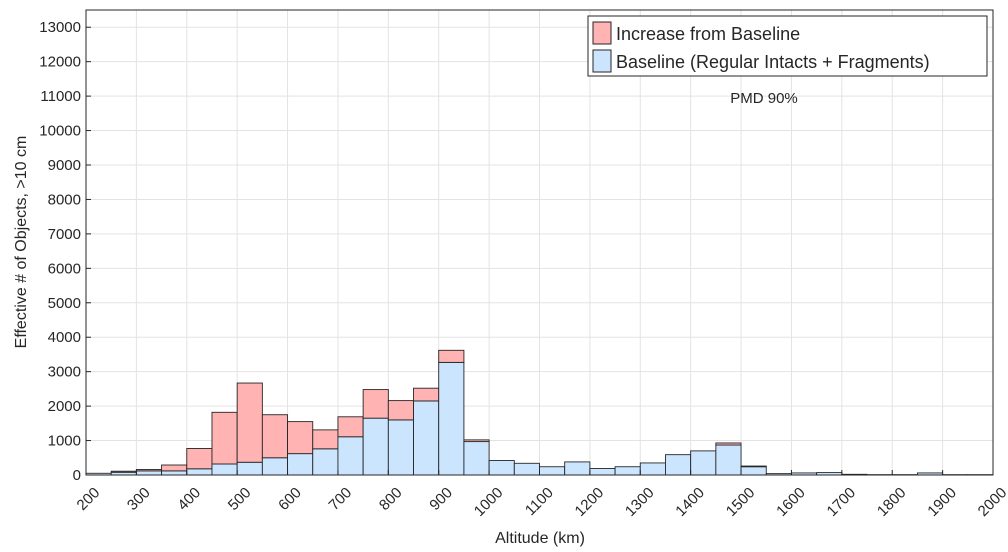  I want to click on x-tick-label: 300, so click(139, 499).